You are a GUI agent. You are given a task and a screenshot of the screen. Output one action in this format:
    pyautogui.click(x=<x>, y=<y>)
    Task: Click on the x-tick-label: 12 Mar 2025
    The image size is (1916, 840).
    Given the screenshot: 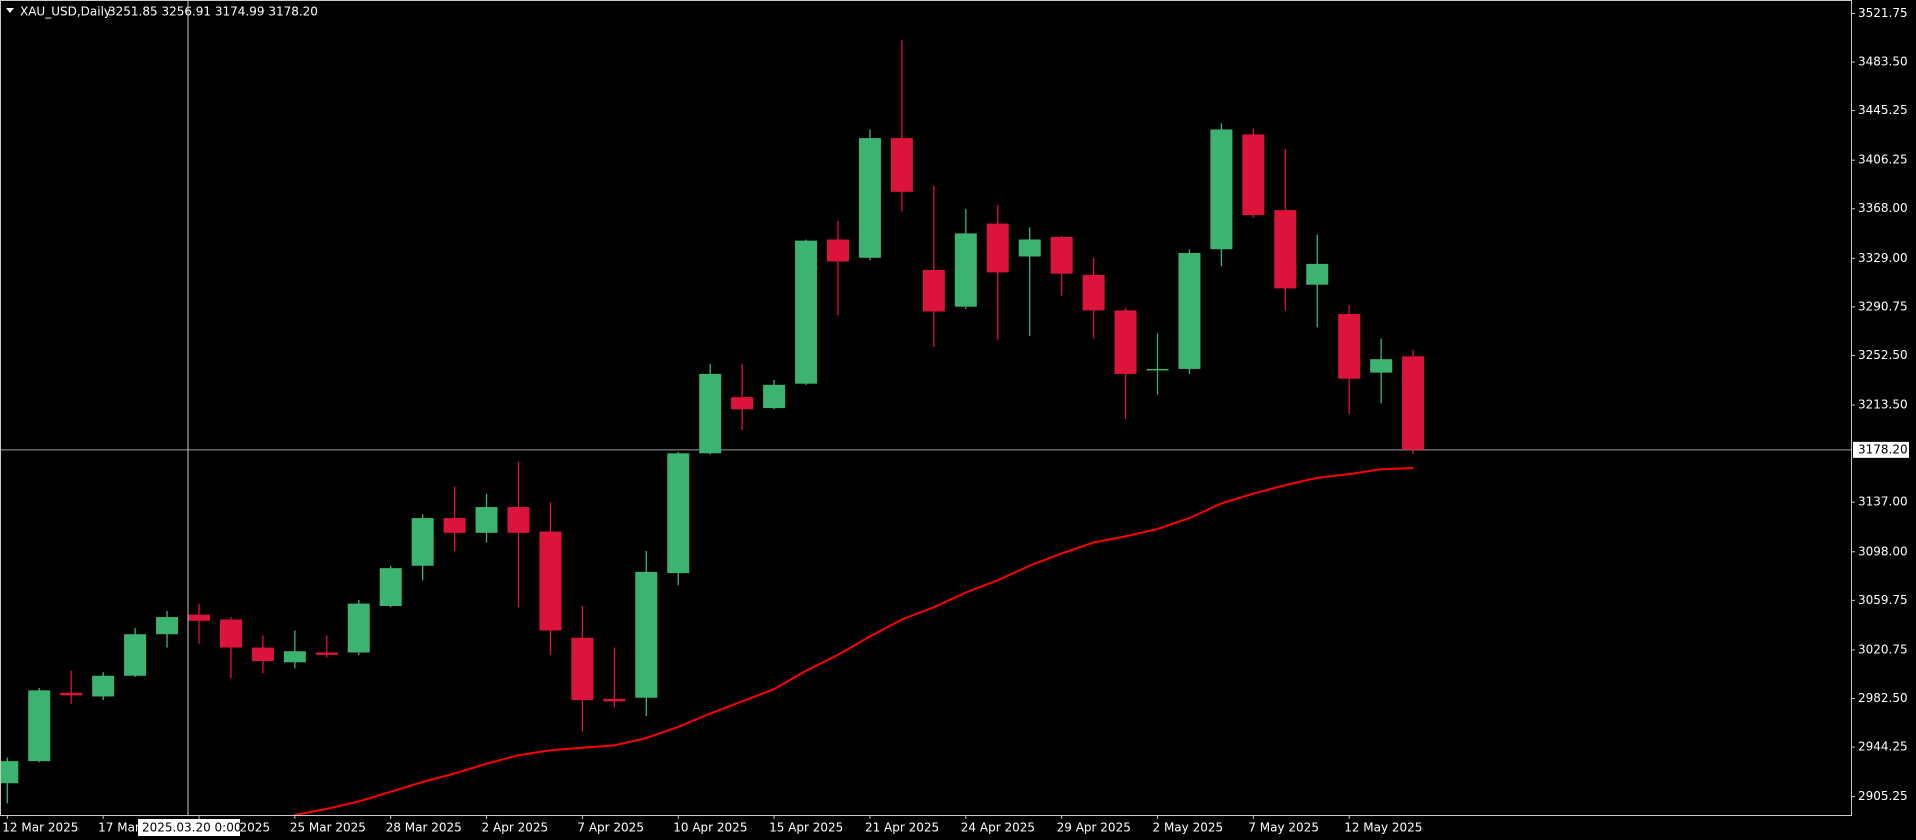 What is the action you would take?
    pyautogui.click(x=40, y=828)
    